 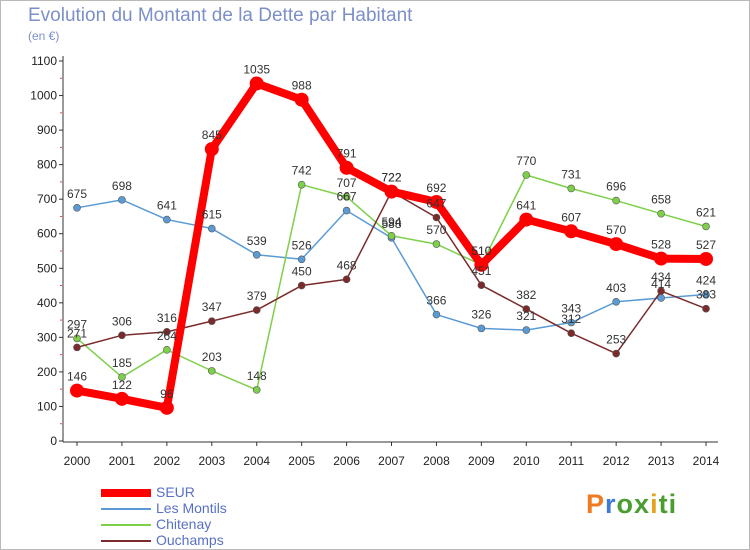 I want to click on legend-label: Les Montils, so click(x=191, y=508).